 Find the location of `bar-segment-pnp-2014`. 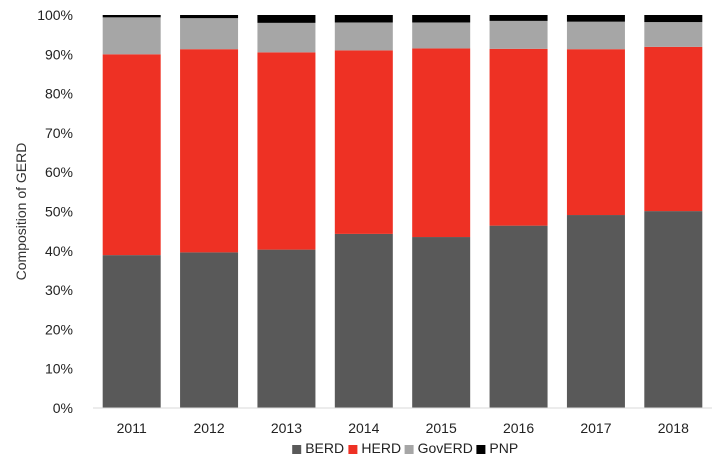

bar-segment-pnp-2014 is located at coordinates (363, 19).